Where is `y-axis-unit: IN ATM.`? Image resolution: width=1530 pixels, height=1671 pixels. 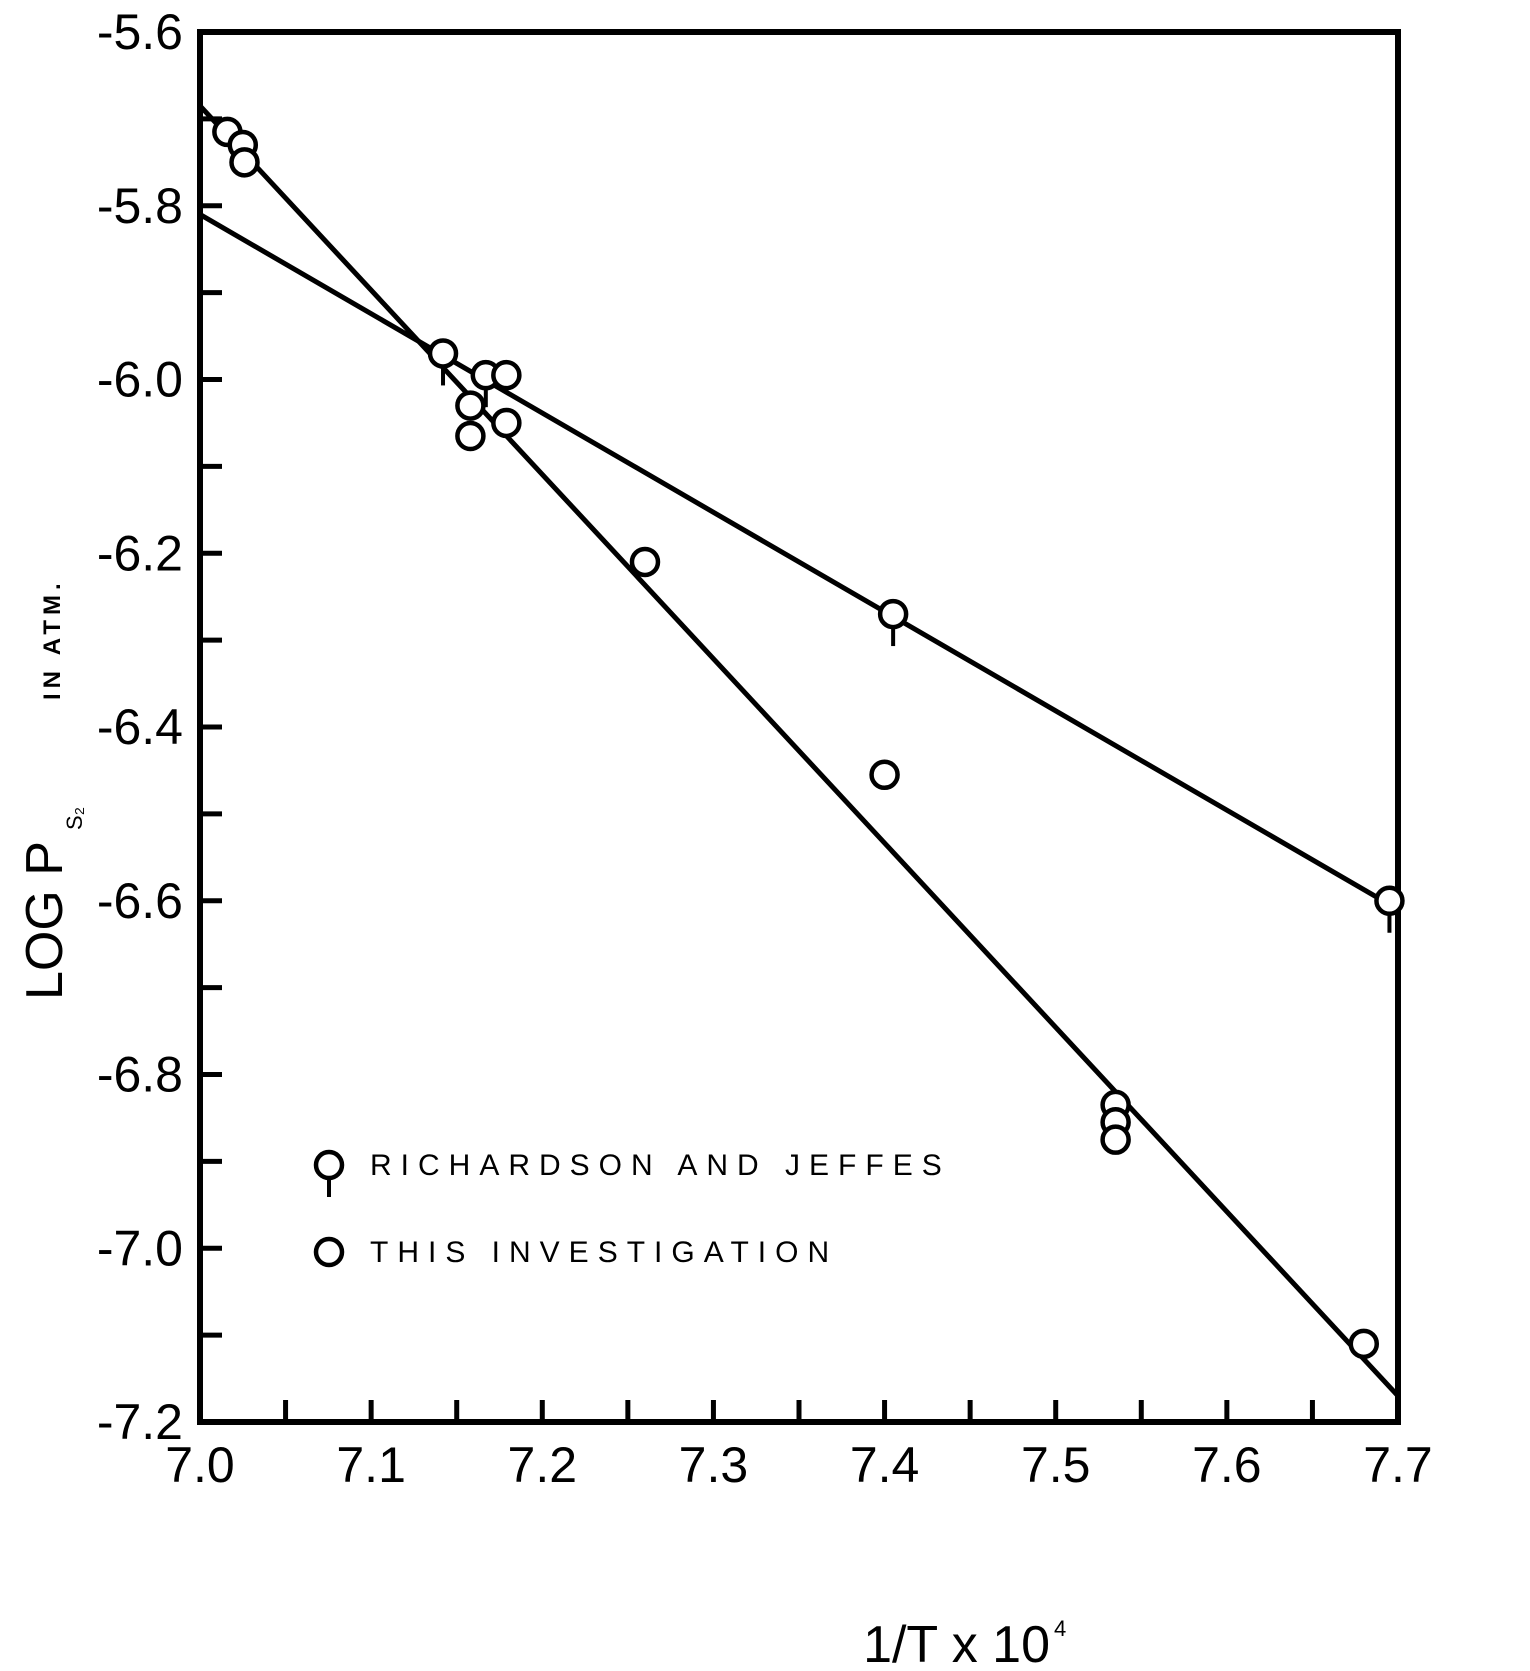
y-axis-unit: IN ATM. is located at coordinates (52, 639).